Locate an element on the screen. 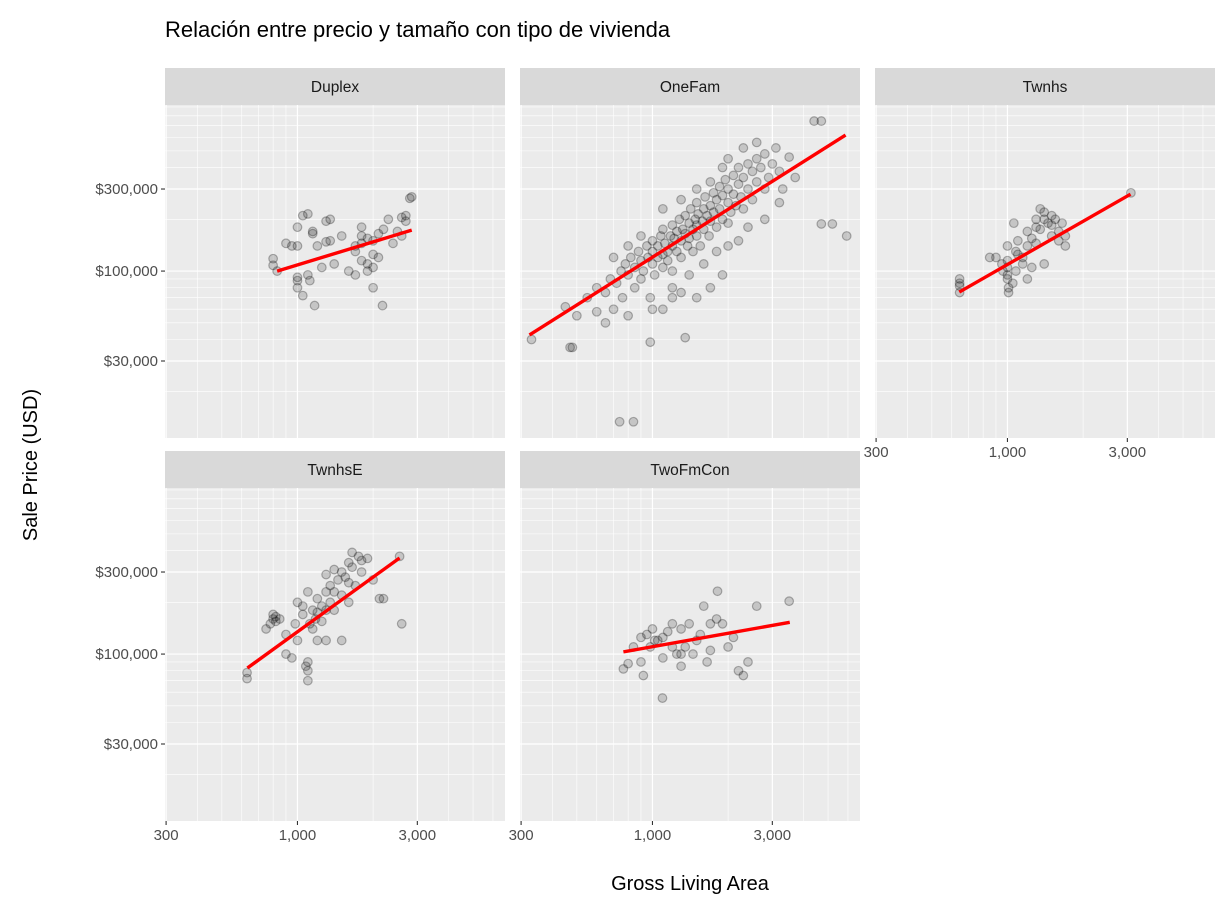 Image resolution: width=1228 pixels, height=921 pixels. facet-duplex: Duplex $30,000 $100,000 $300,000 is located at coordinates (300, 253).